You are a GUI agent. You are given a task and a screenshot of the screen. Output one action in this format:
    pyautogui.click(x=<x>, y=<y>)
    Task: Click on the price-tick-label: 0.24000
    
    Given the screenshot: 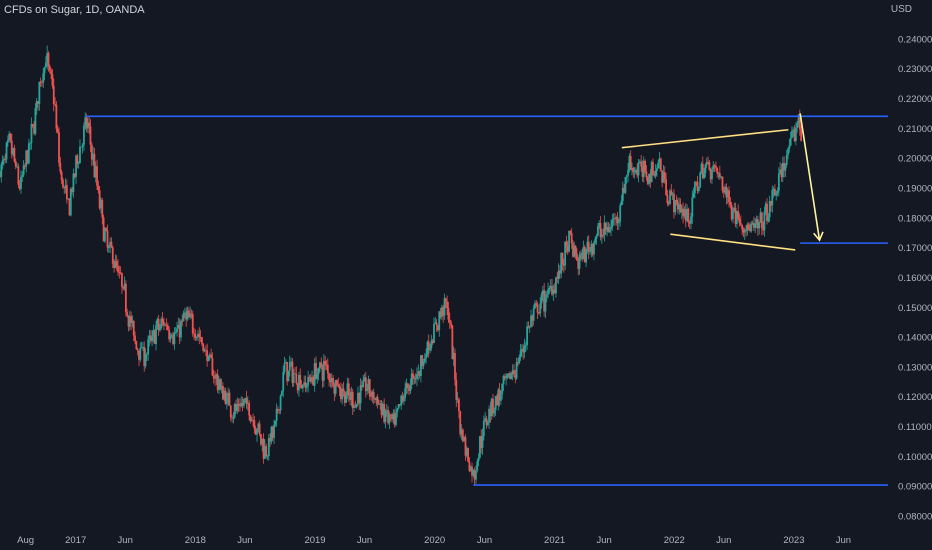 What is the action you would take?
    pyautogui.click(x=915, y=39)
    